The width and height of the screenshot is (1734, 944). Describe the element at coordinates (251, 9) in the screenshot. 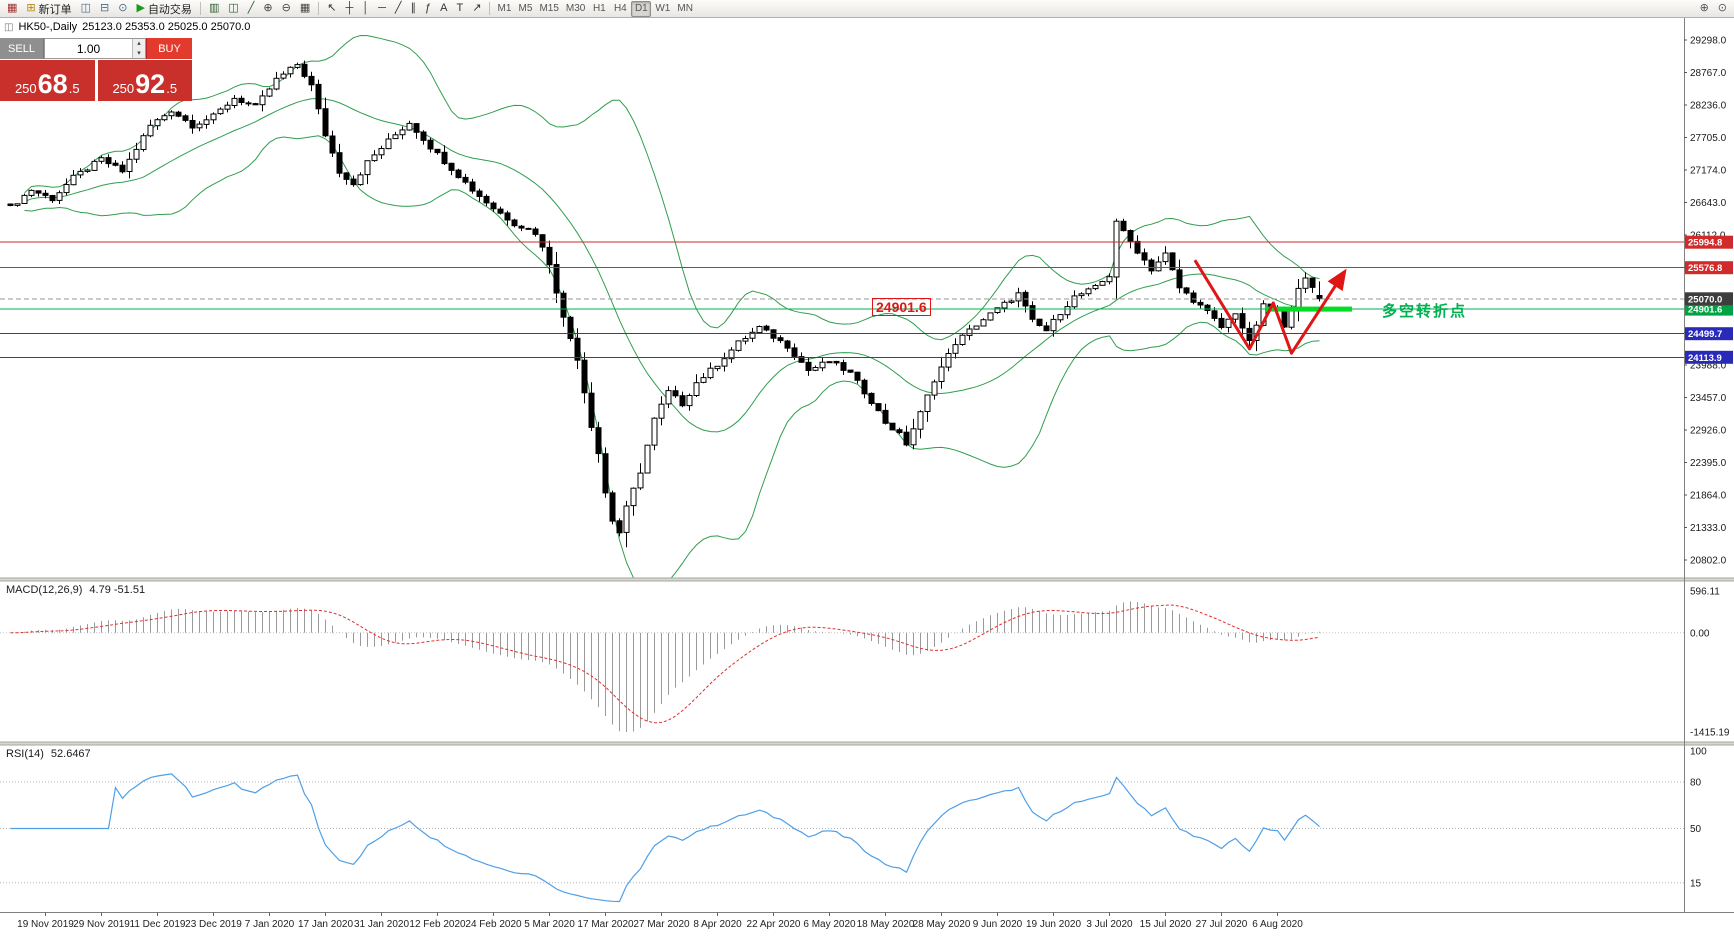

I see `line-chart-button: ╱` at that location.